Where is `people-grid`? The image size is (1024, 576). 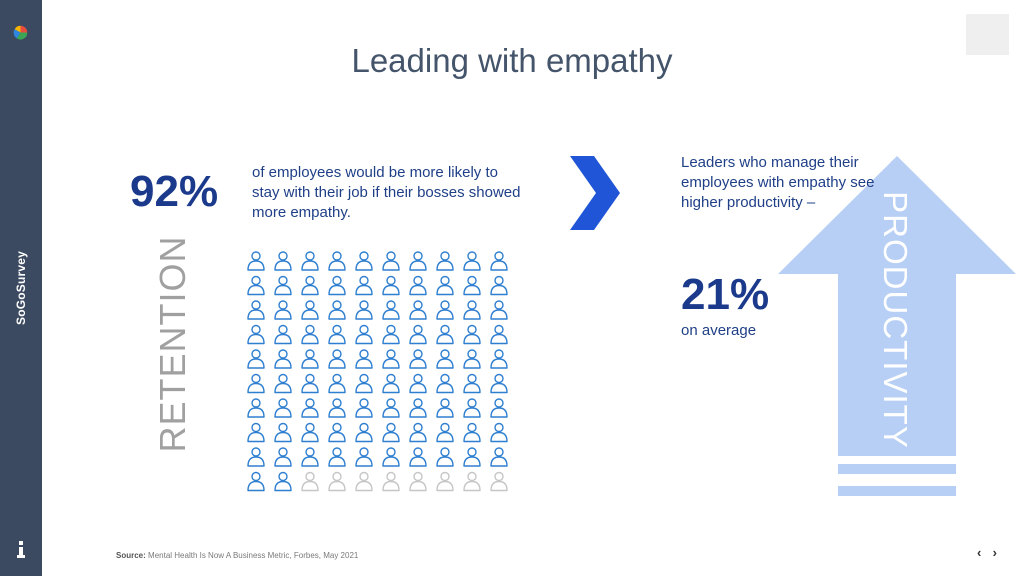
people-grid is located at coordinates (377, 371).